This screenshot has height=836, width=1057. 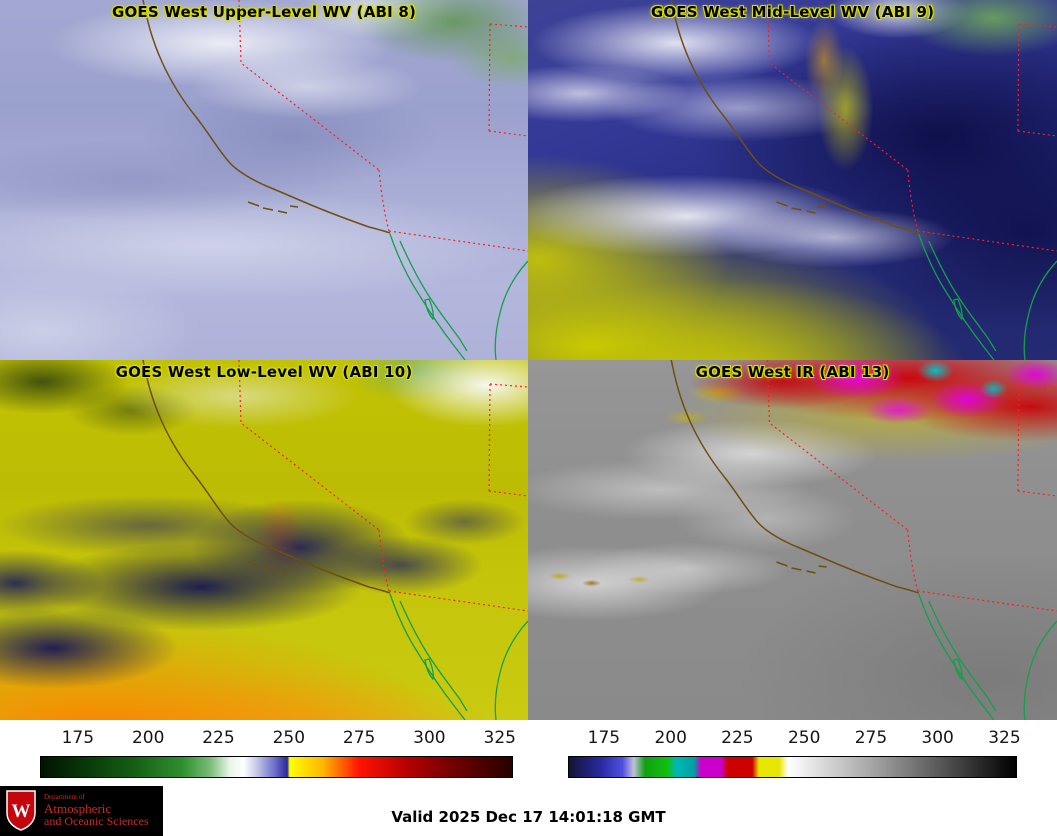 I want to click on uw-crest-icon: W, so click(x=21, y=810).